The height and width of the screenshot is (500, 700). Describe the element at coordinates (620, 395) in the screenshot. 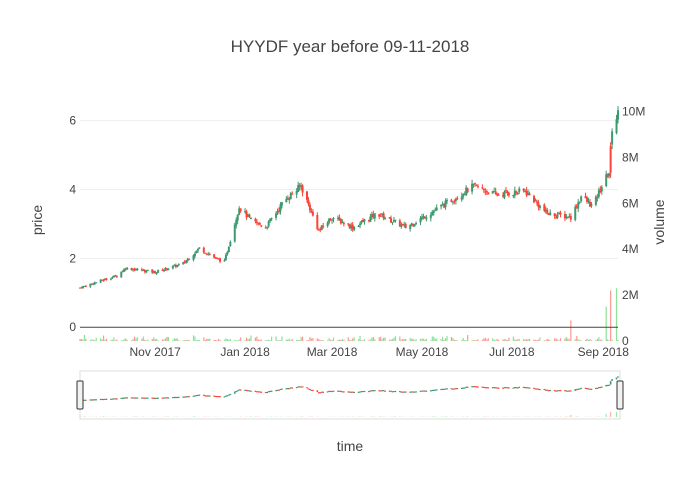

I see `range-slider-right-handle` at that location.